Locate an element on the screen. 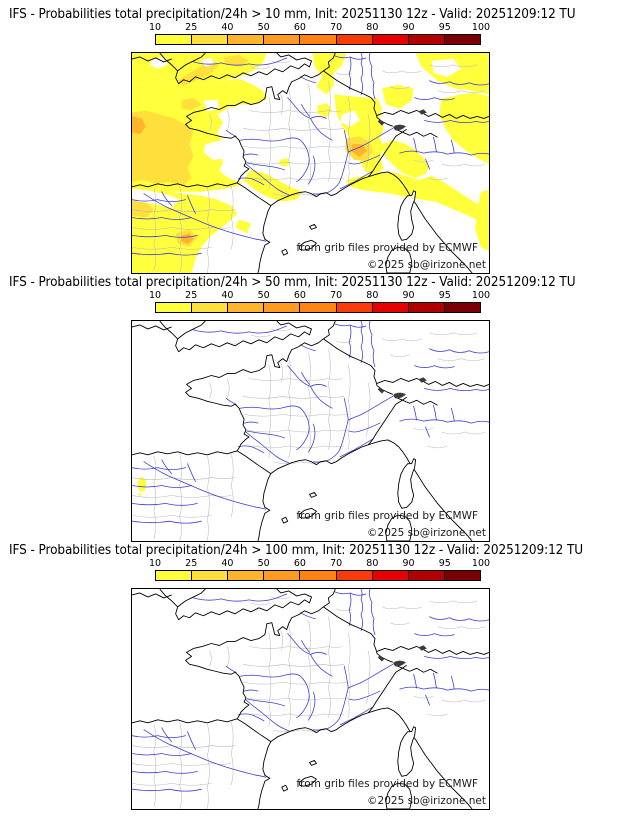 The height and width of the screenshot is (834, 630). map-svg-50mm is located at coordinates (310, 431).